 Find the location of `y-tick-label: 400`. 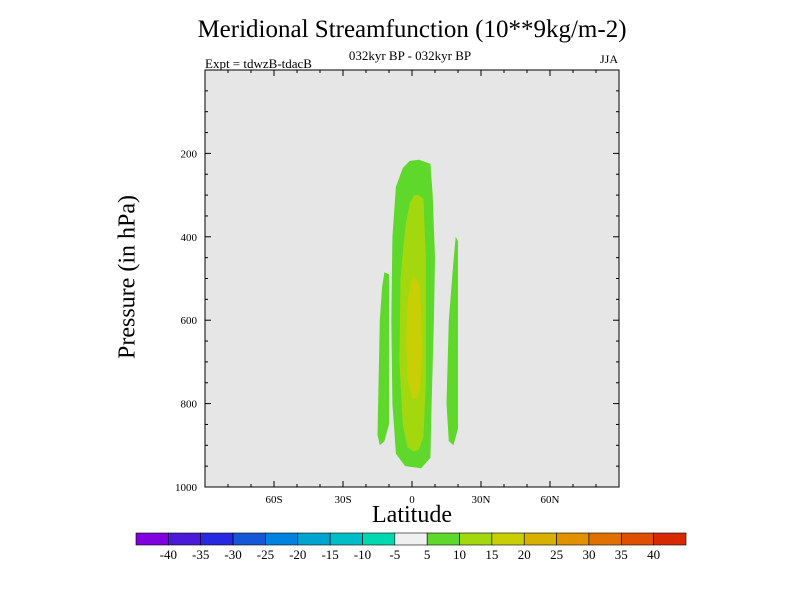

y-tick-label: 400 is located at coordinates (189, 238).